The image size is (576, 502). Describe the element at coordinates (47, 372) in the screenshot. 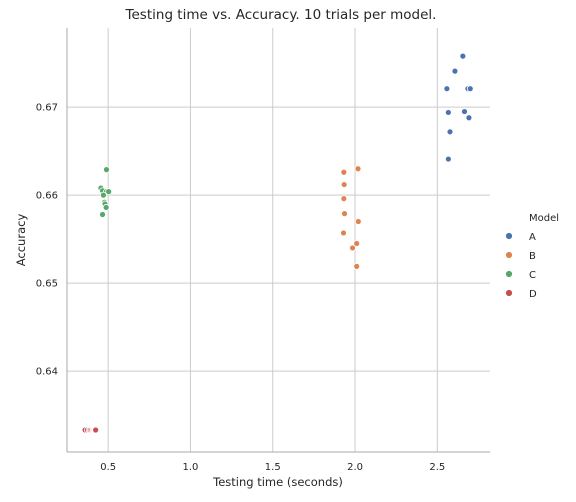

I see `y-tick-label: 0.64` at that location.